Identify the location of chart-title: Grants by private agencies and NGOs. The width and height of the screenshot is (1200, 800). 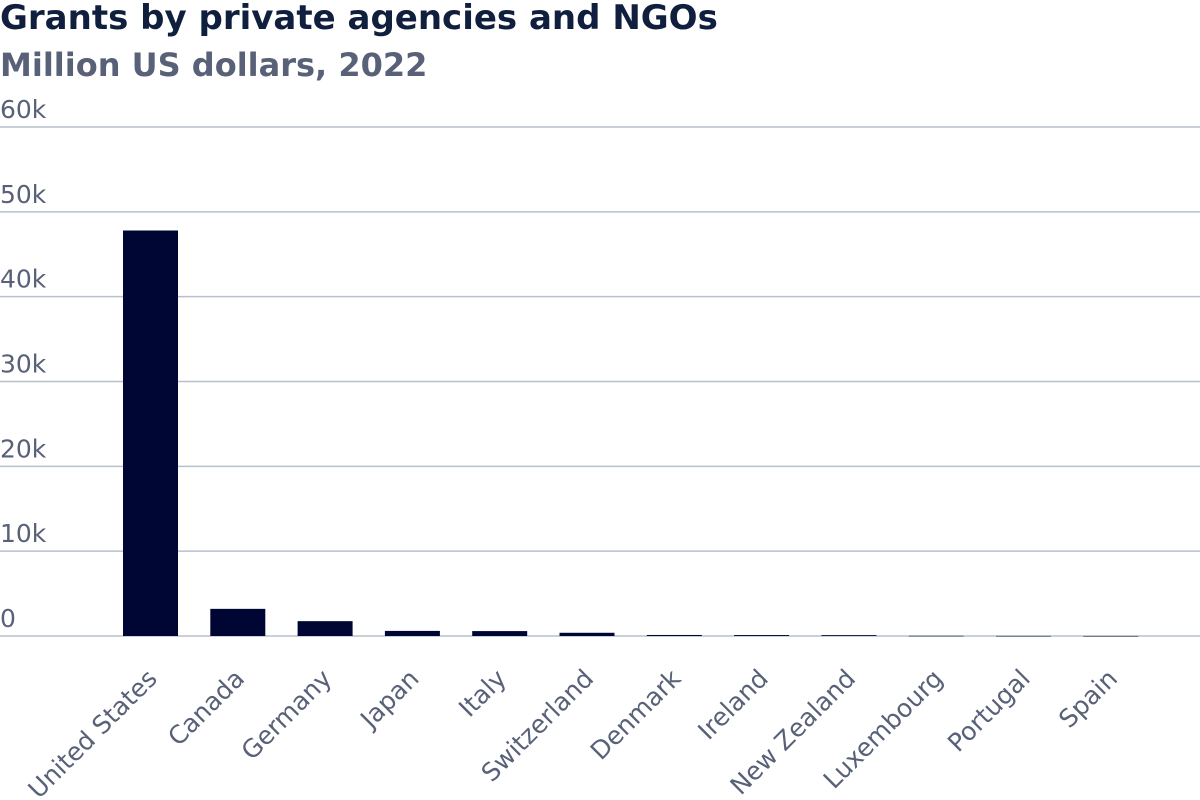
(359, 19).